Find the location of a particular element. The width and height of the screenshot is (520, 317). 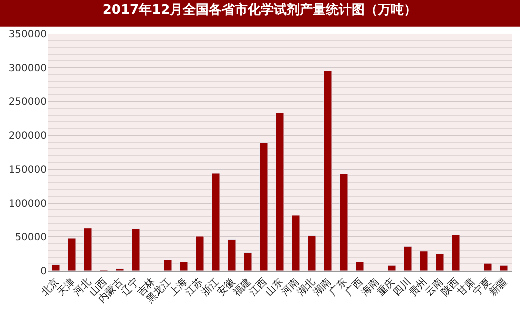

y-tick-label: 100000 is located at coordinates (27, 204).